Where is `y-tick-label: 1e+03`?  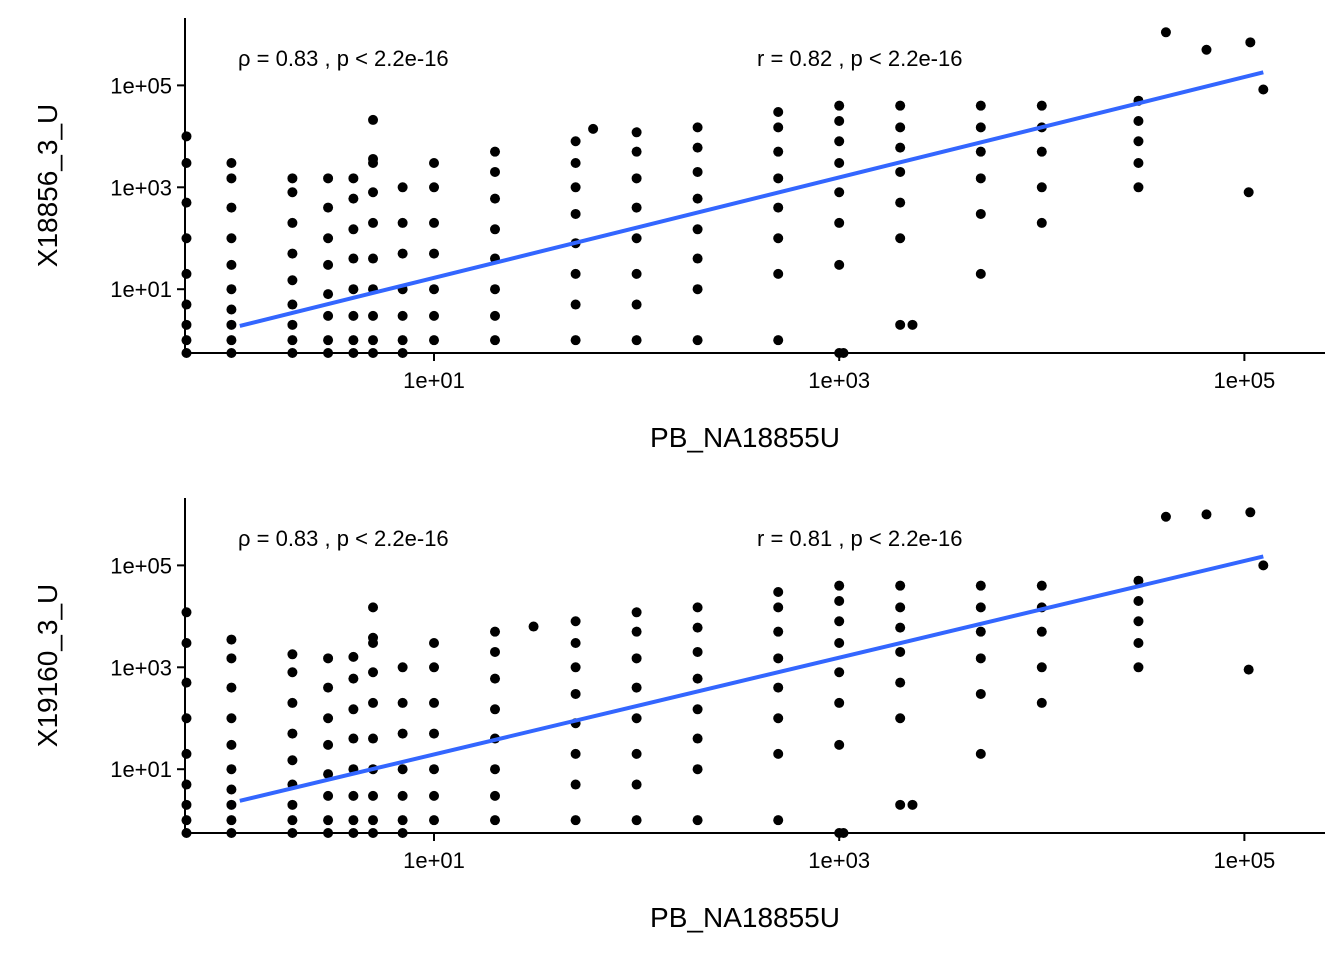 y-tick-label: 1e+03 is located at coordinates (141, 667).